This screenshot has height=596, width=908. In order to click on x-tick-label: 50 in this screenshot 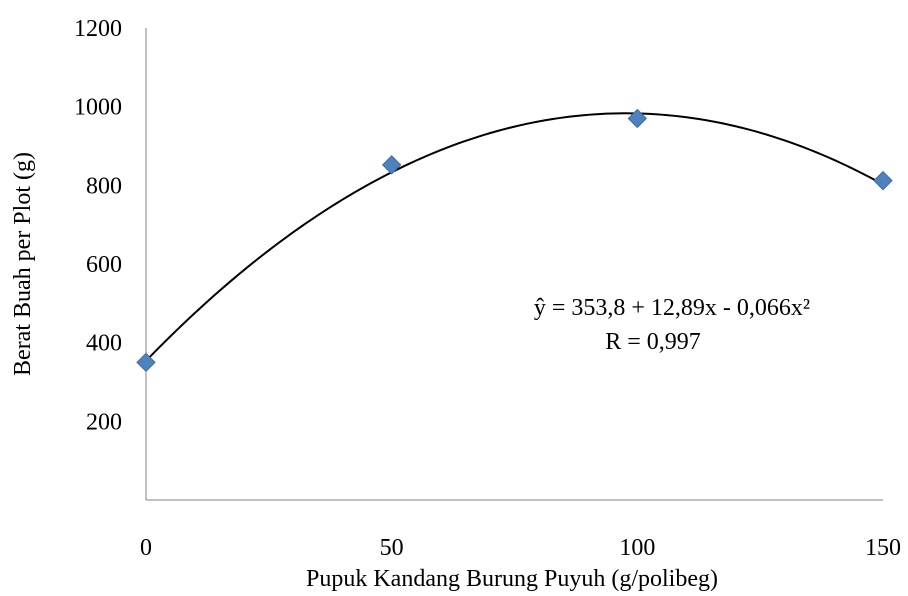, I will do `click(392, 548)`.